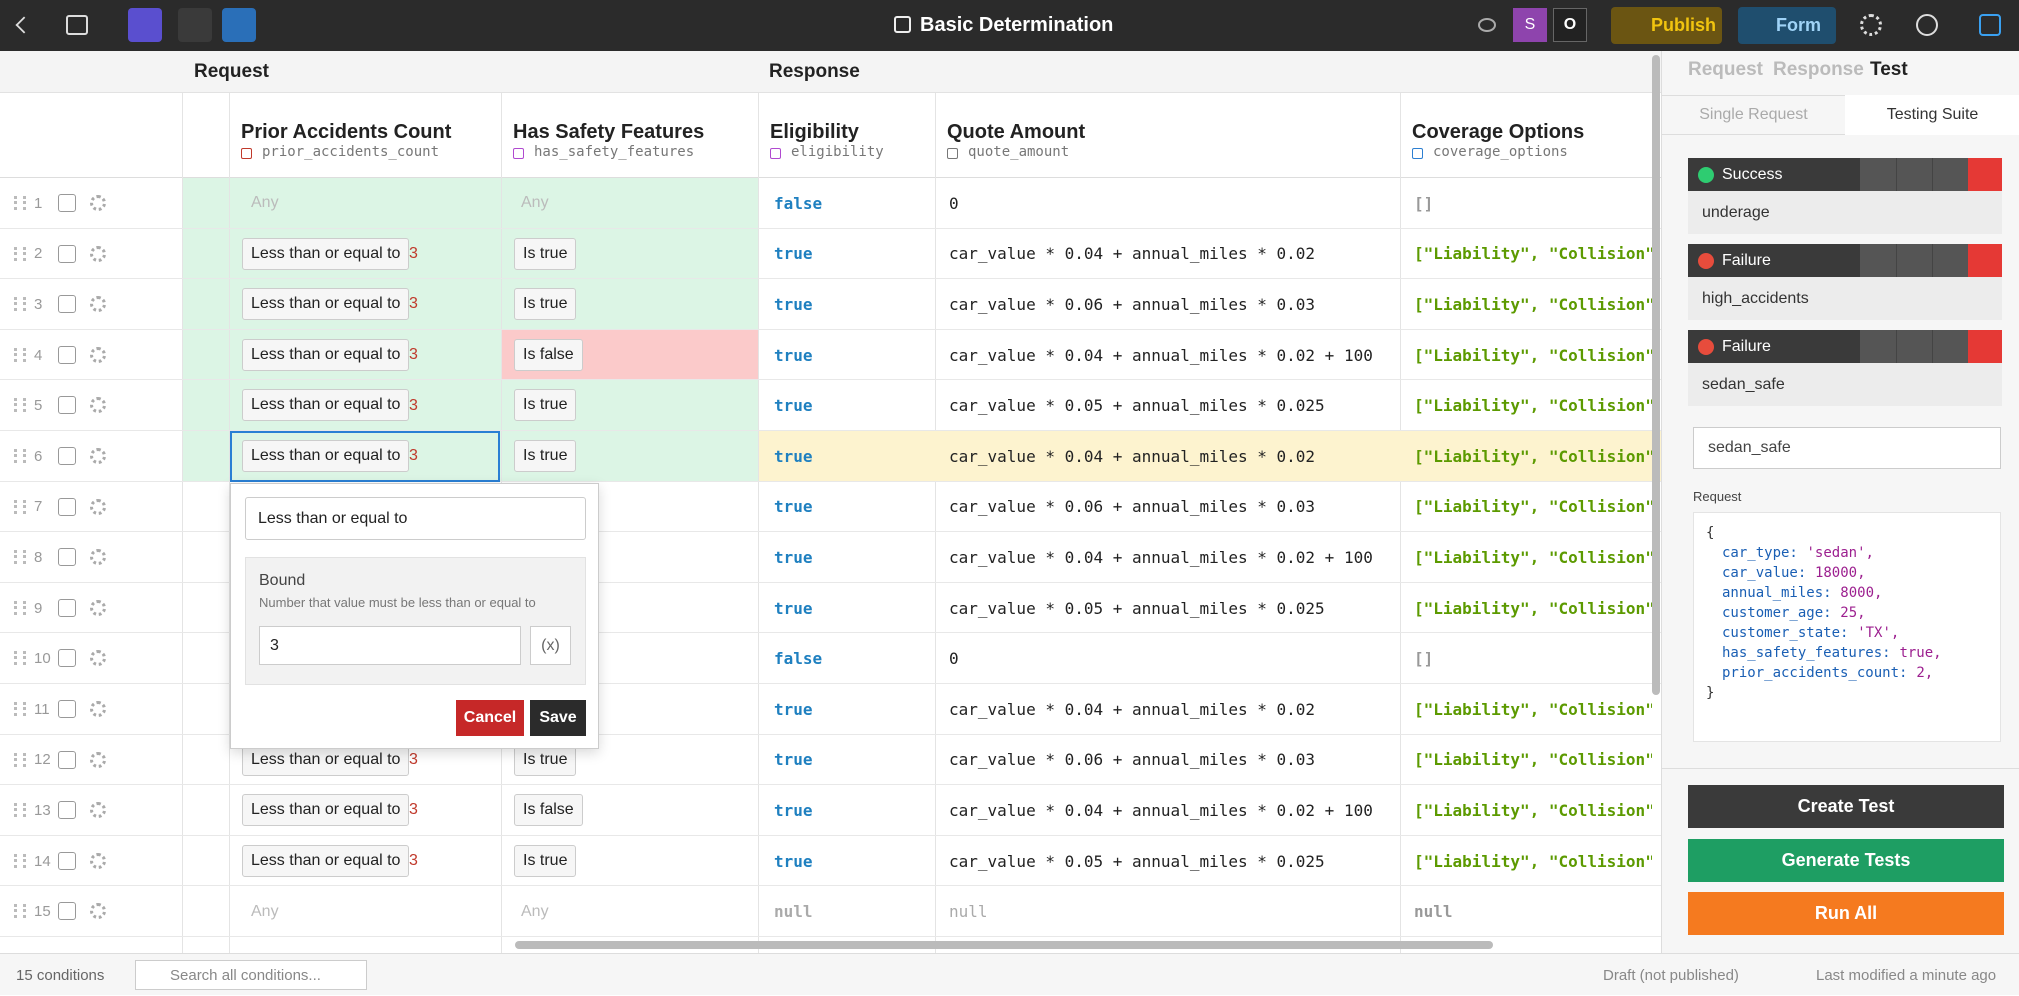  Describe the element at coordinates (1920, 653) in the screenshot. I see `code-value: true,` at that location.